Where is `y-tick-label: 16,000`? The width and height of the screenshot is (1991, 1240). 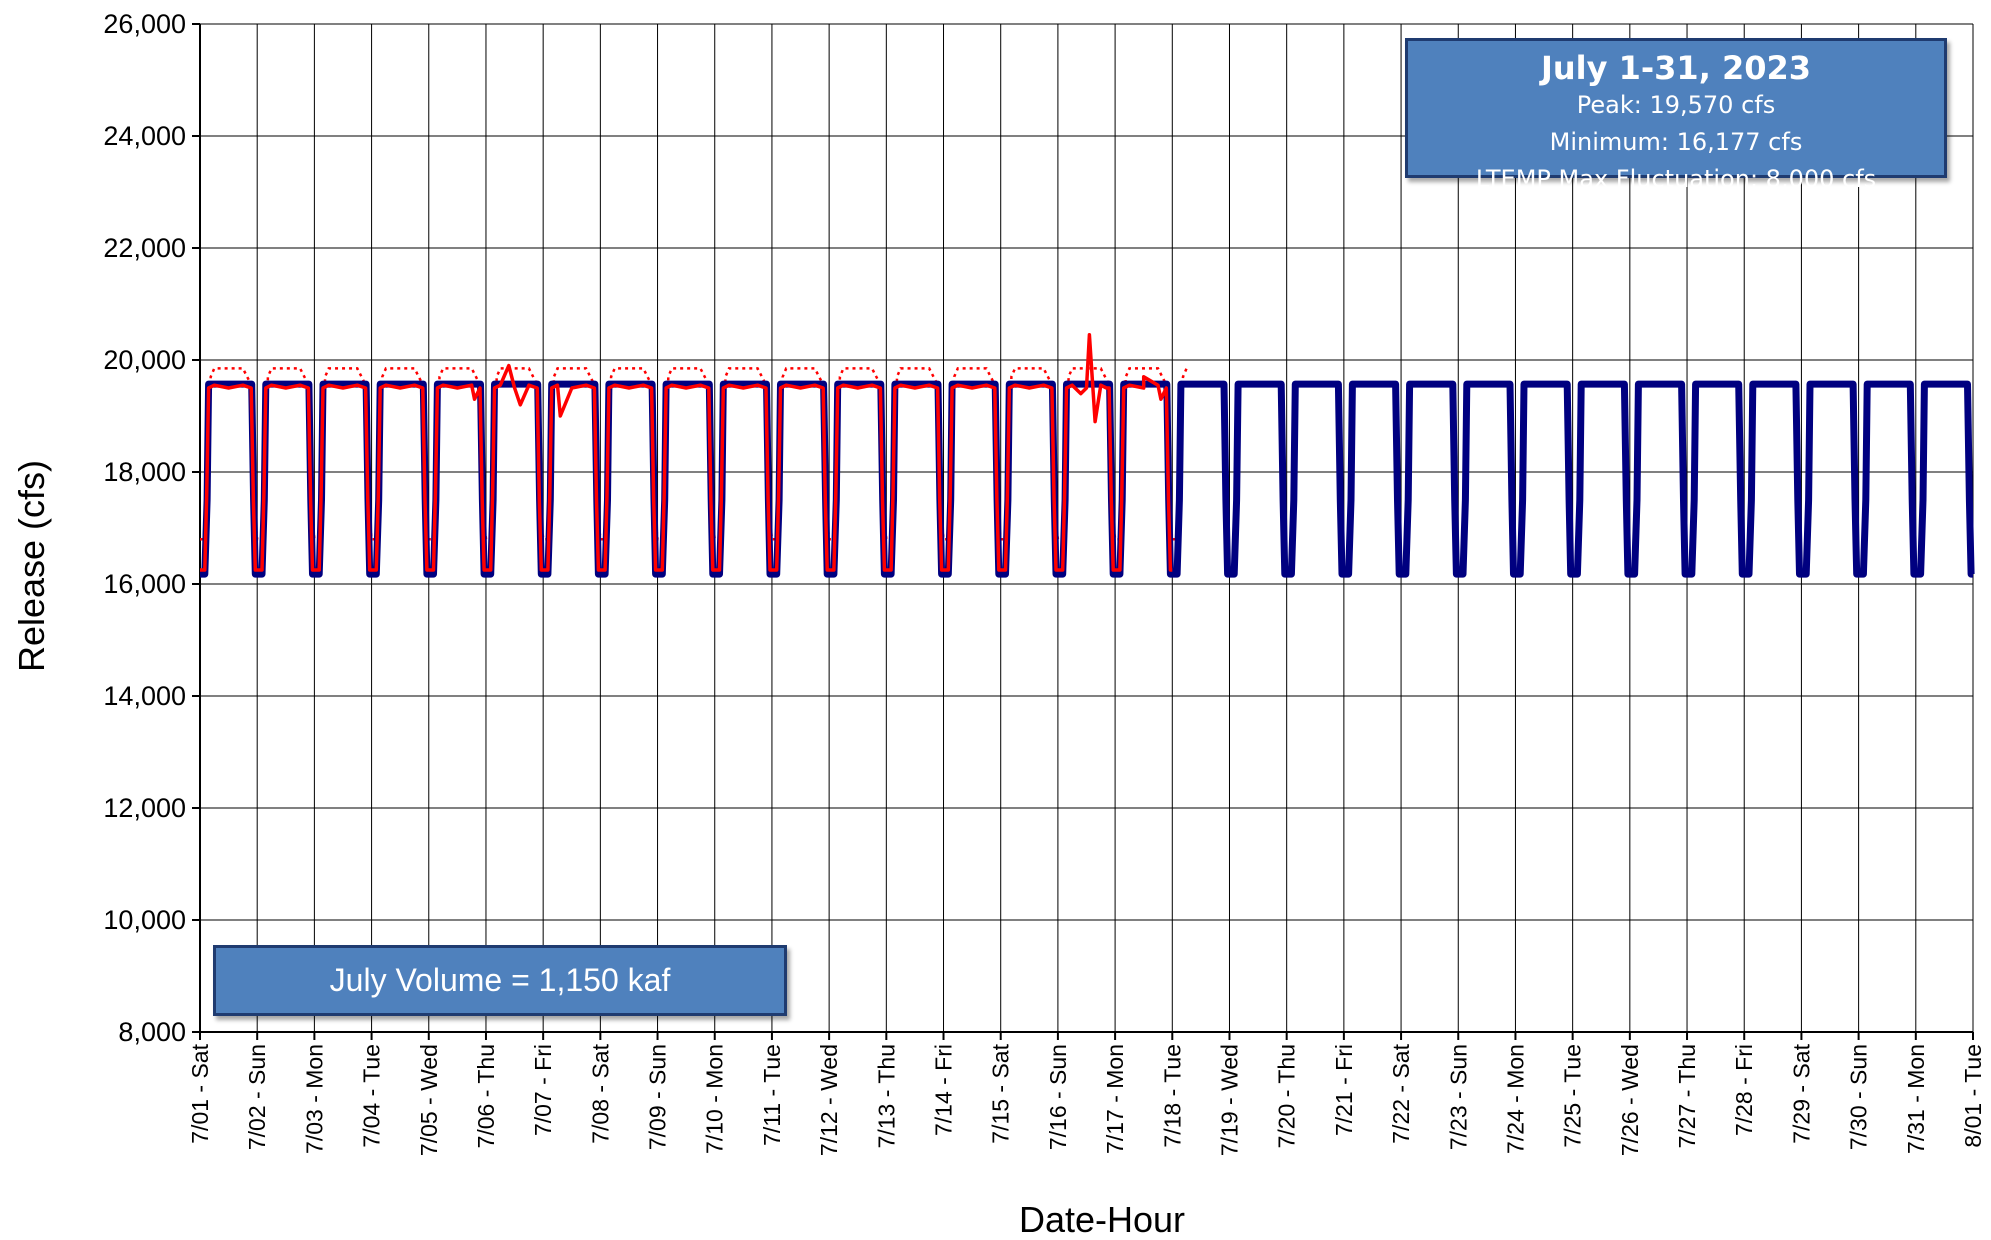
y-tick-label: 16,000 is located at coordinates (144, 584).